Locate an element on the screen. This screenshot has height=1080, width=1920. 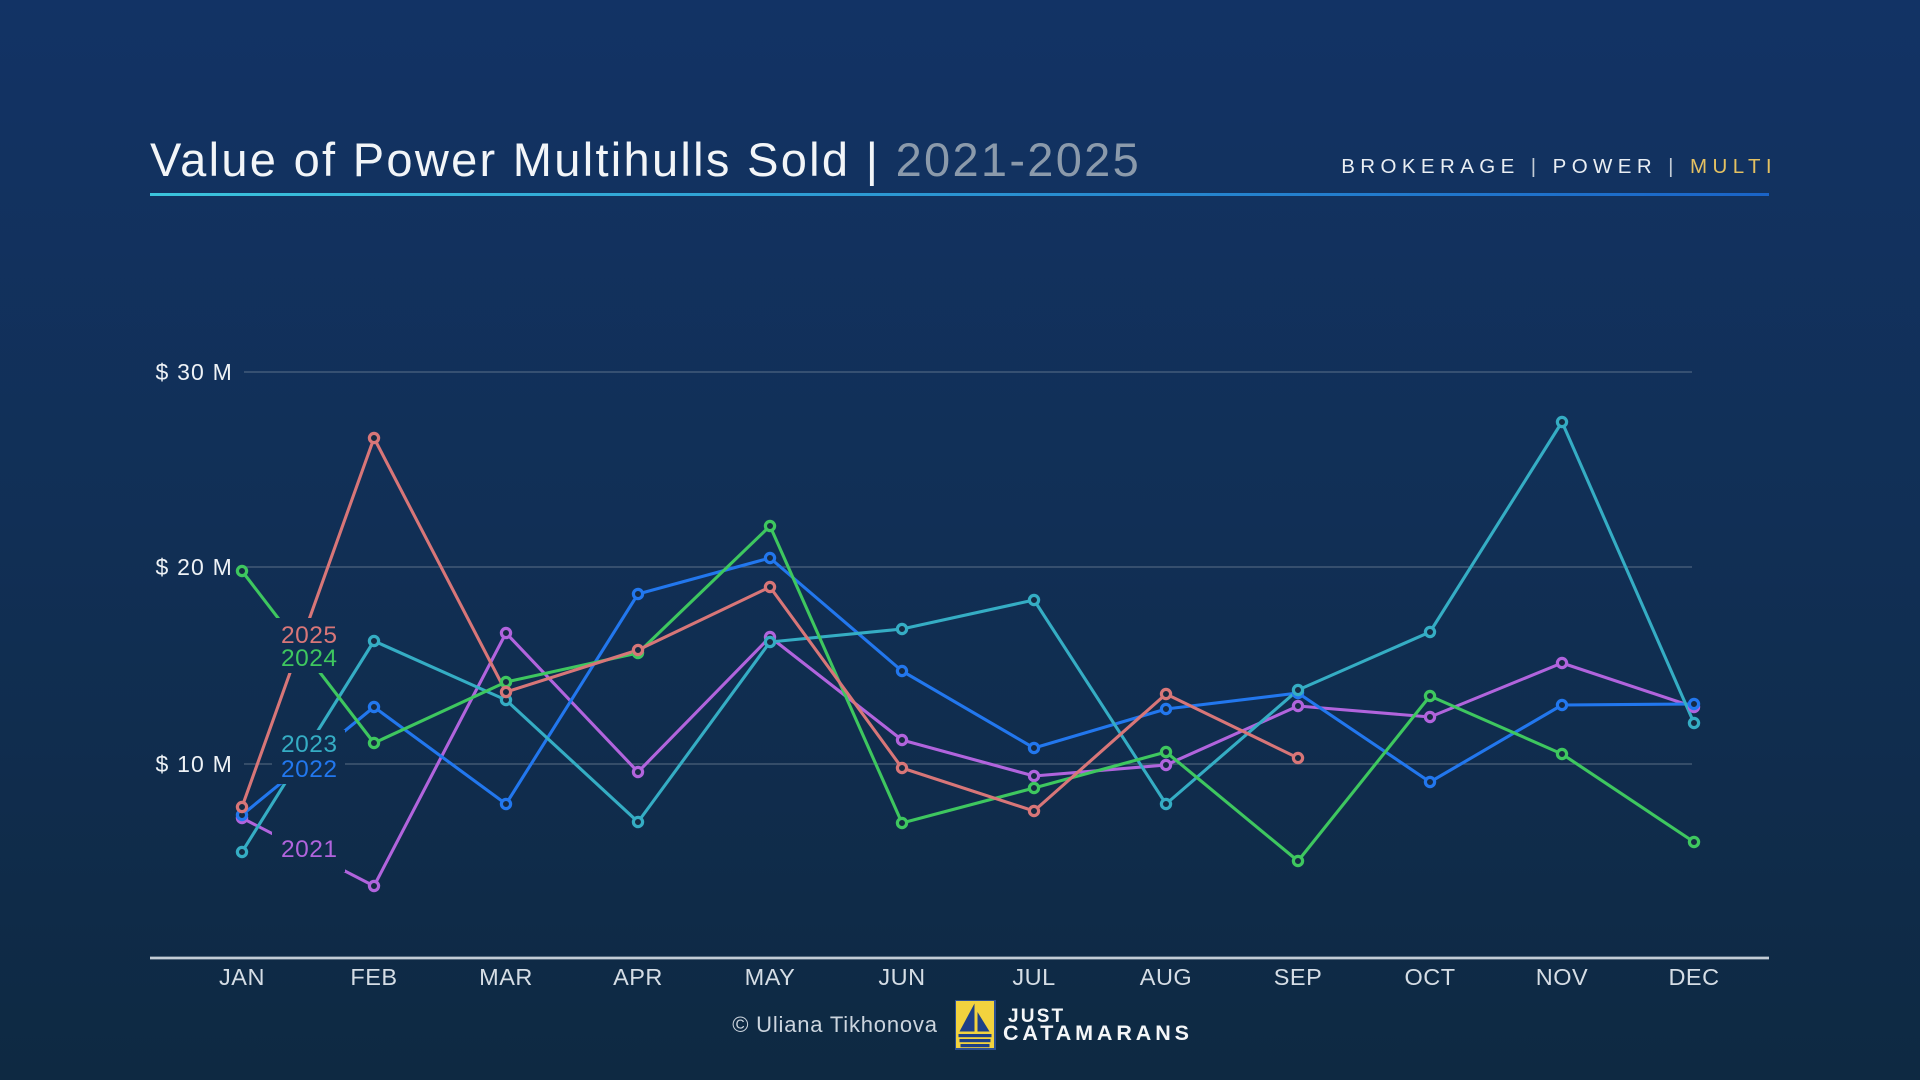
svg-text: JUST is located at coordinates (1036, 1016).